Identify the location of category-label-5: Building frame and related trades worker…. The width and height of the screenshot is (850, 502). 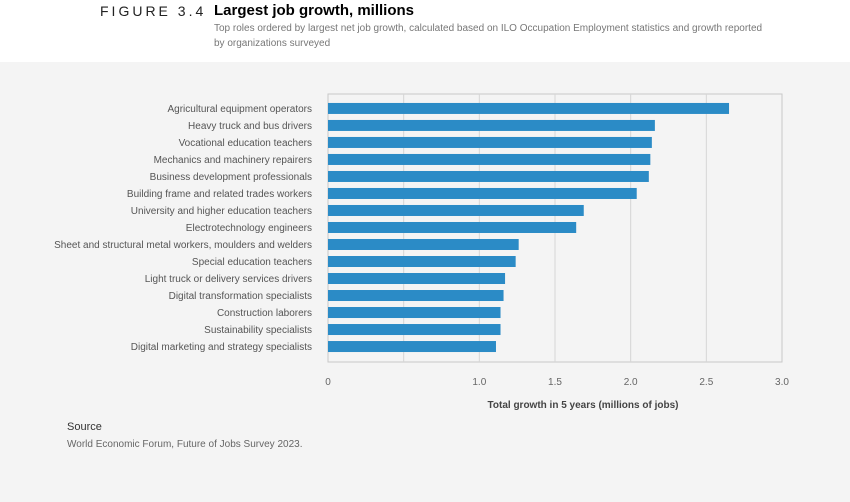
(219, 194).